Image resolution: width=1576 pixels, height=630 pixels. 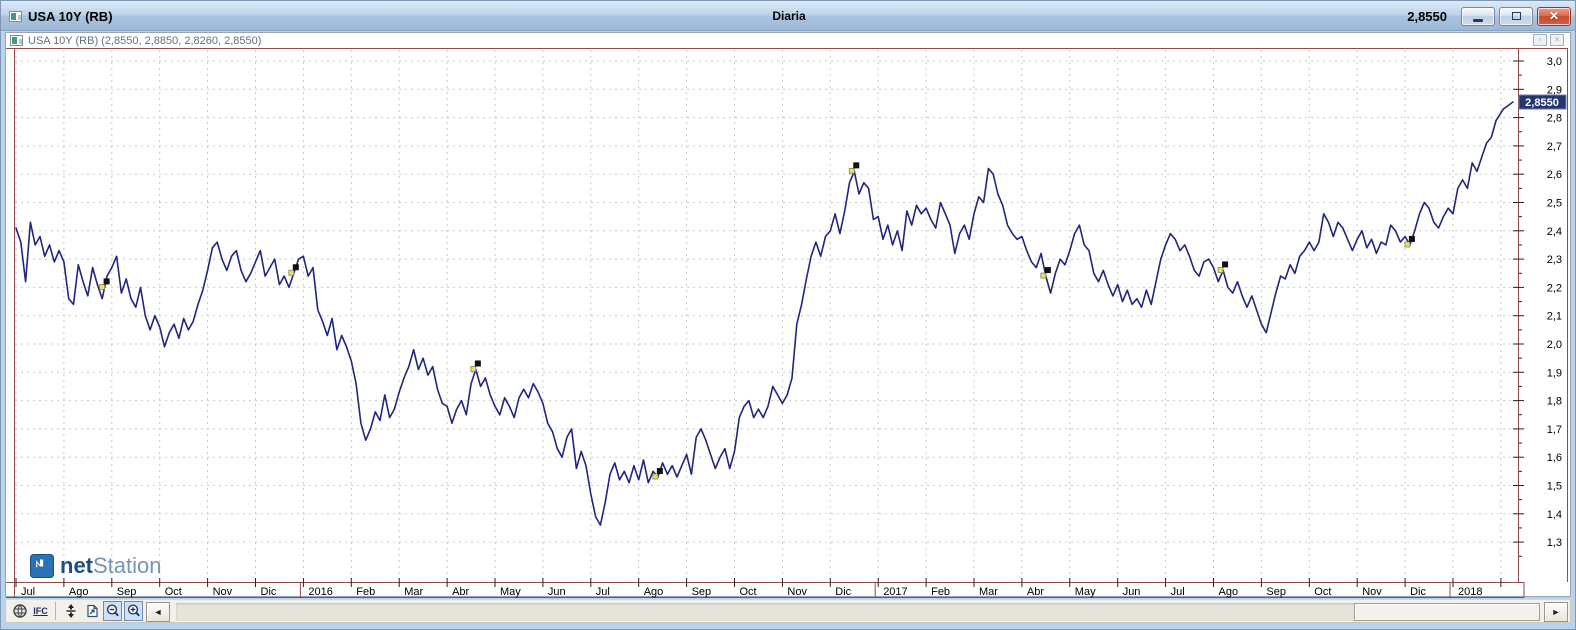 I want to click on y-axis-label: 1,8, so click(x=1554, y=402).